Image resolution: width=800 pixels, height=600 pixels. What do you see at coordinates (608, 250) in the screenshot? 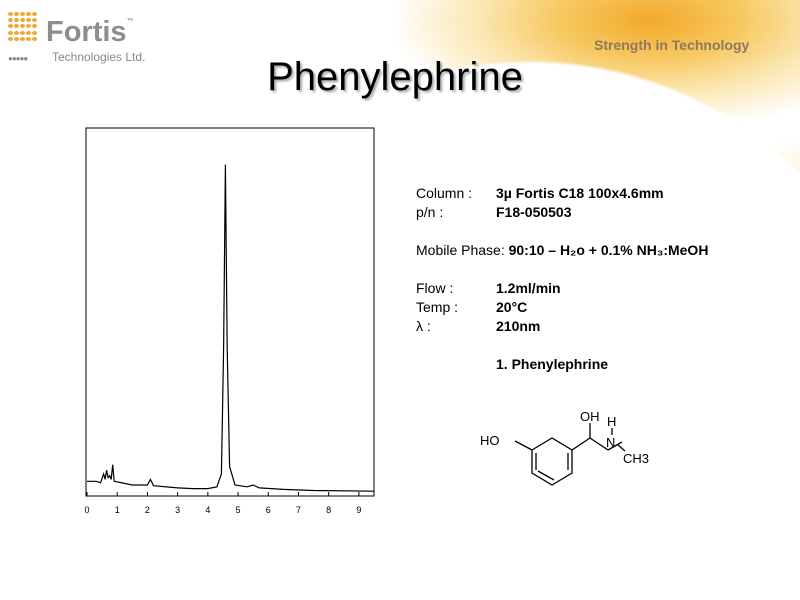
I see `mobile-phase-value: 90:10 – H₂o + 0.1% NH₃:MeOH` at bounding box center [608, 250].